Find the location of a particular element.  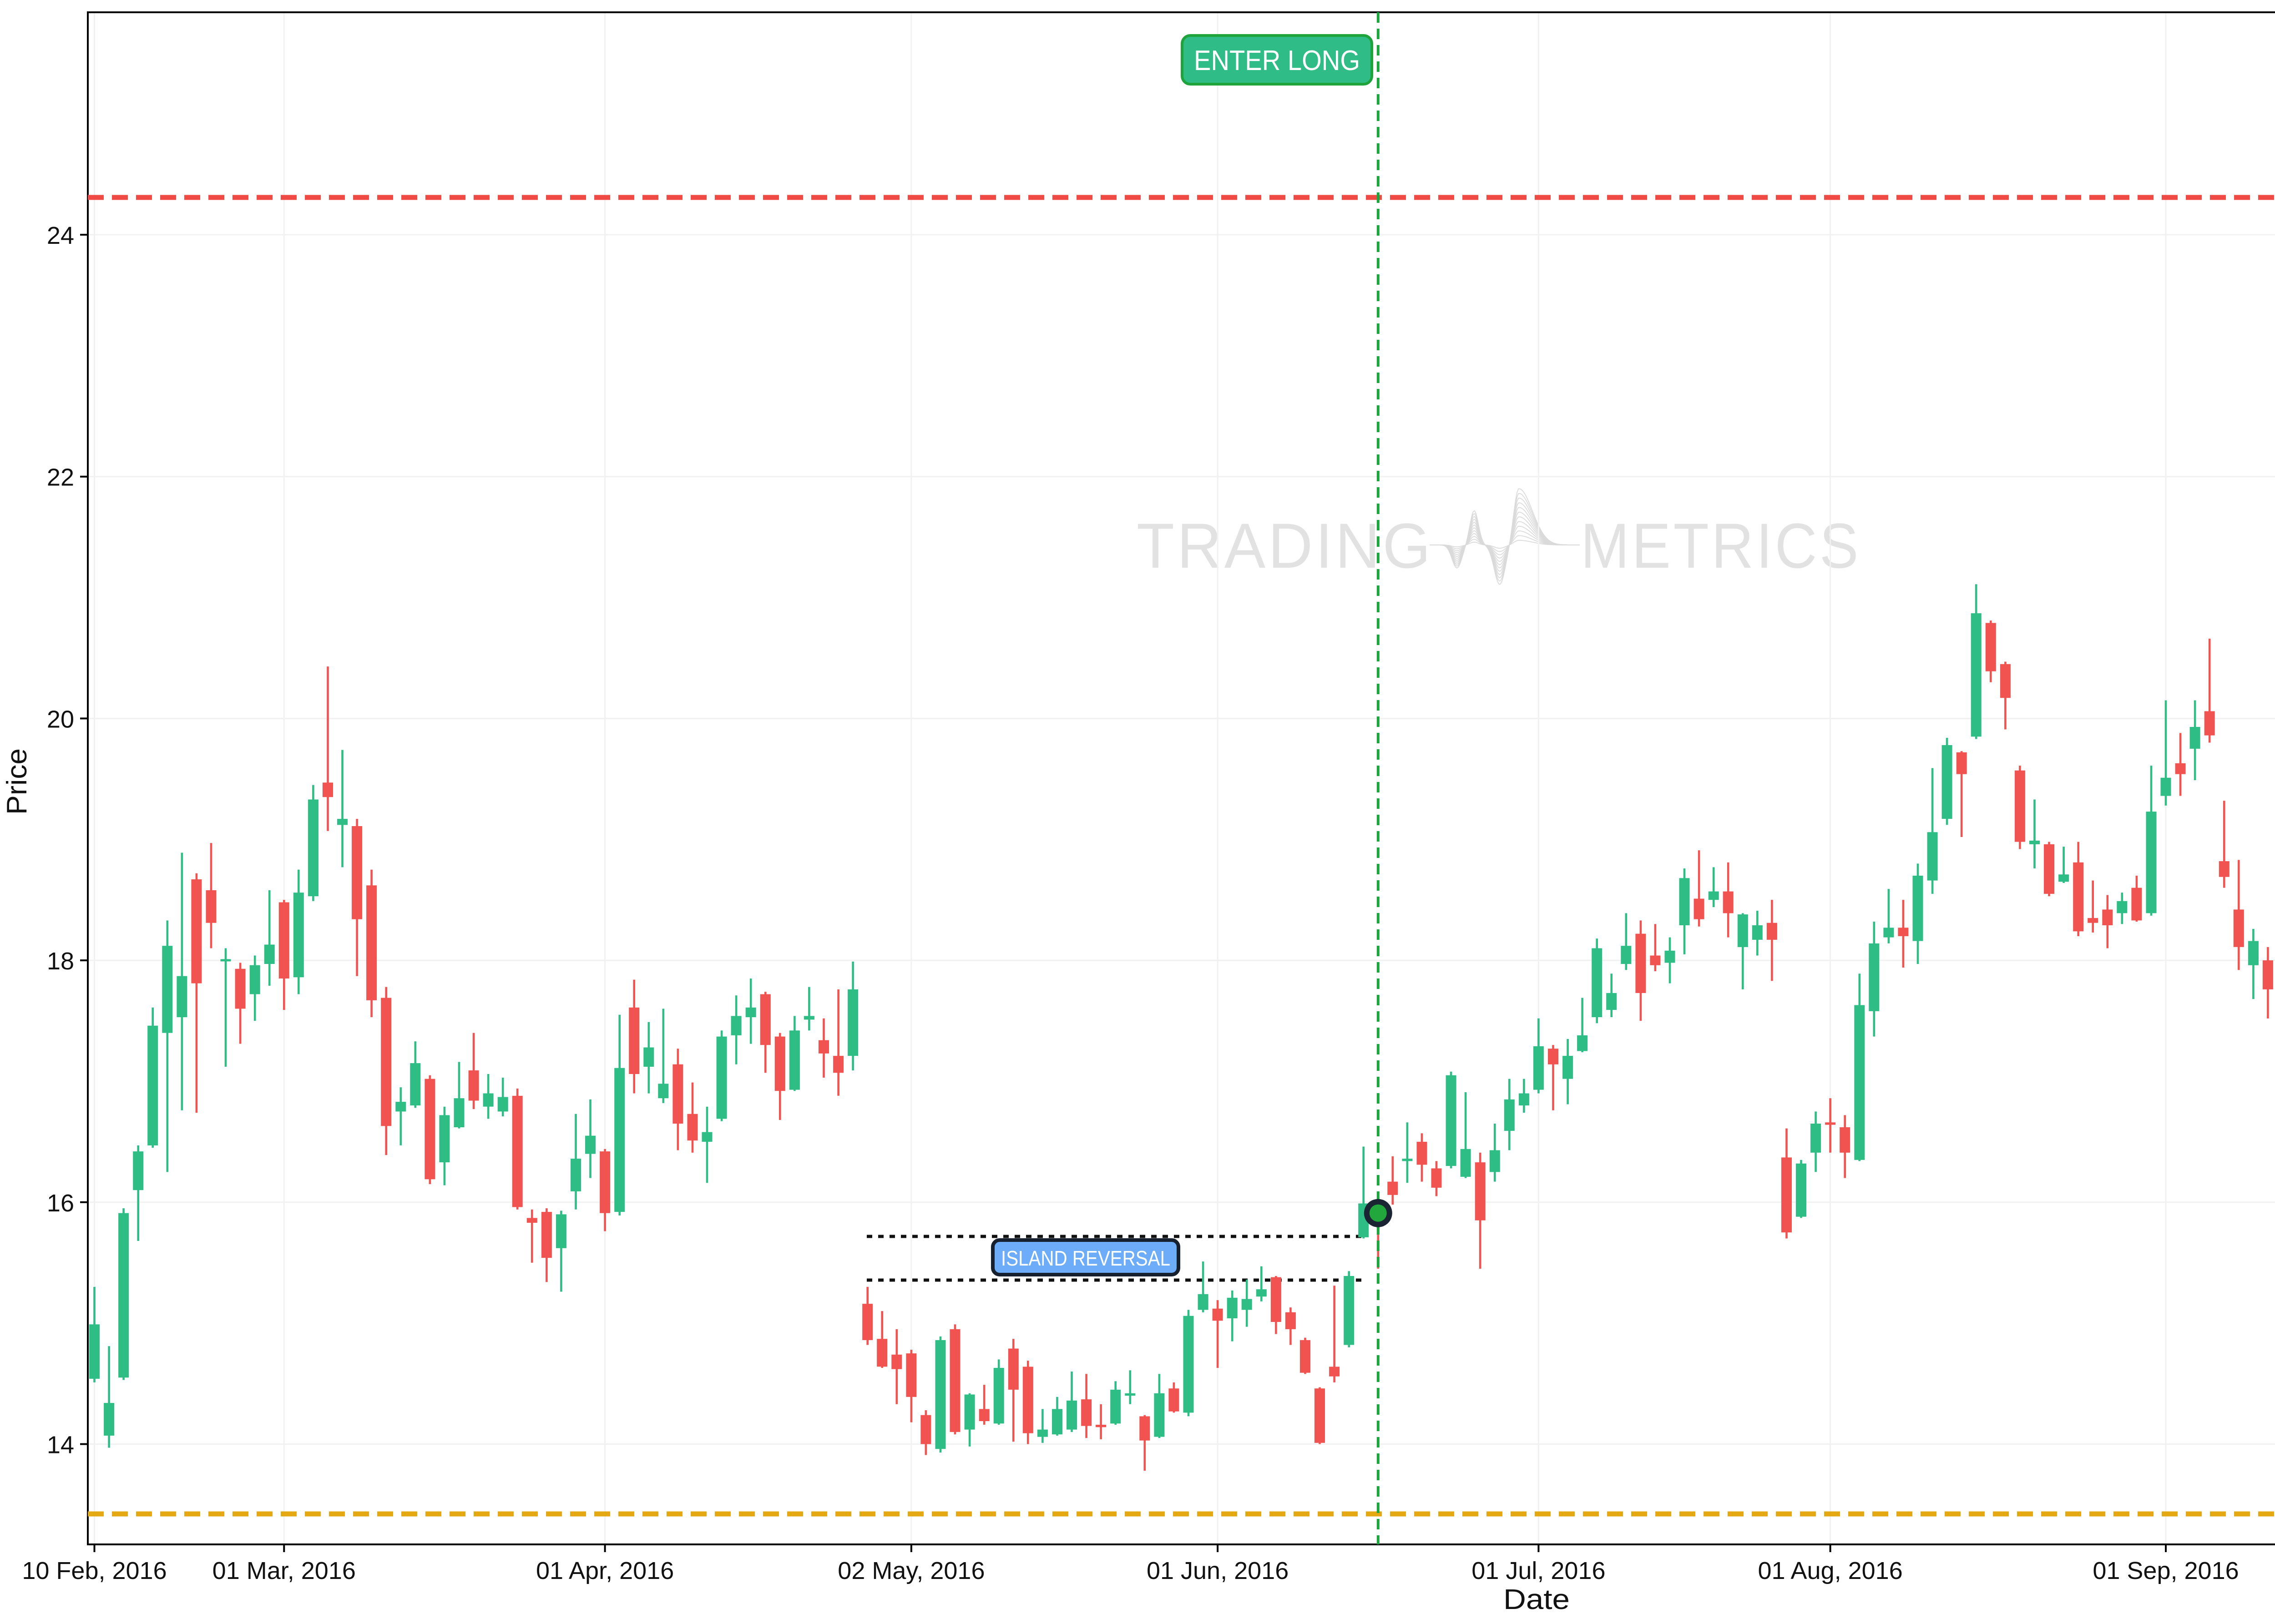

svg-text: 14 is located at coordinates (61, 1445).